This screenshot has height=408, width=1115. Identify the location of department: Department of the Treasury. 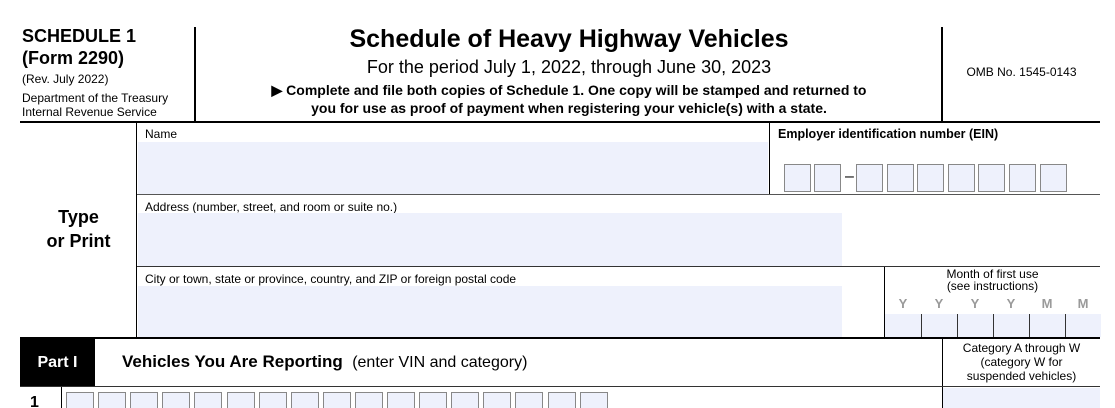
(95, 98).